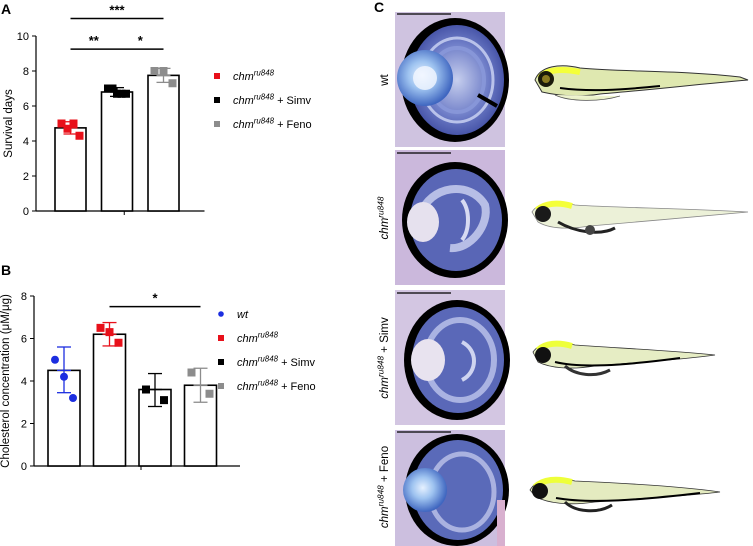 This screenshot has height=546, width=753. I want to click on row-label: chmru848, so click(383, 217).